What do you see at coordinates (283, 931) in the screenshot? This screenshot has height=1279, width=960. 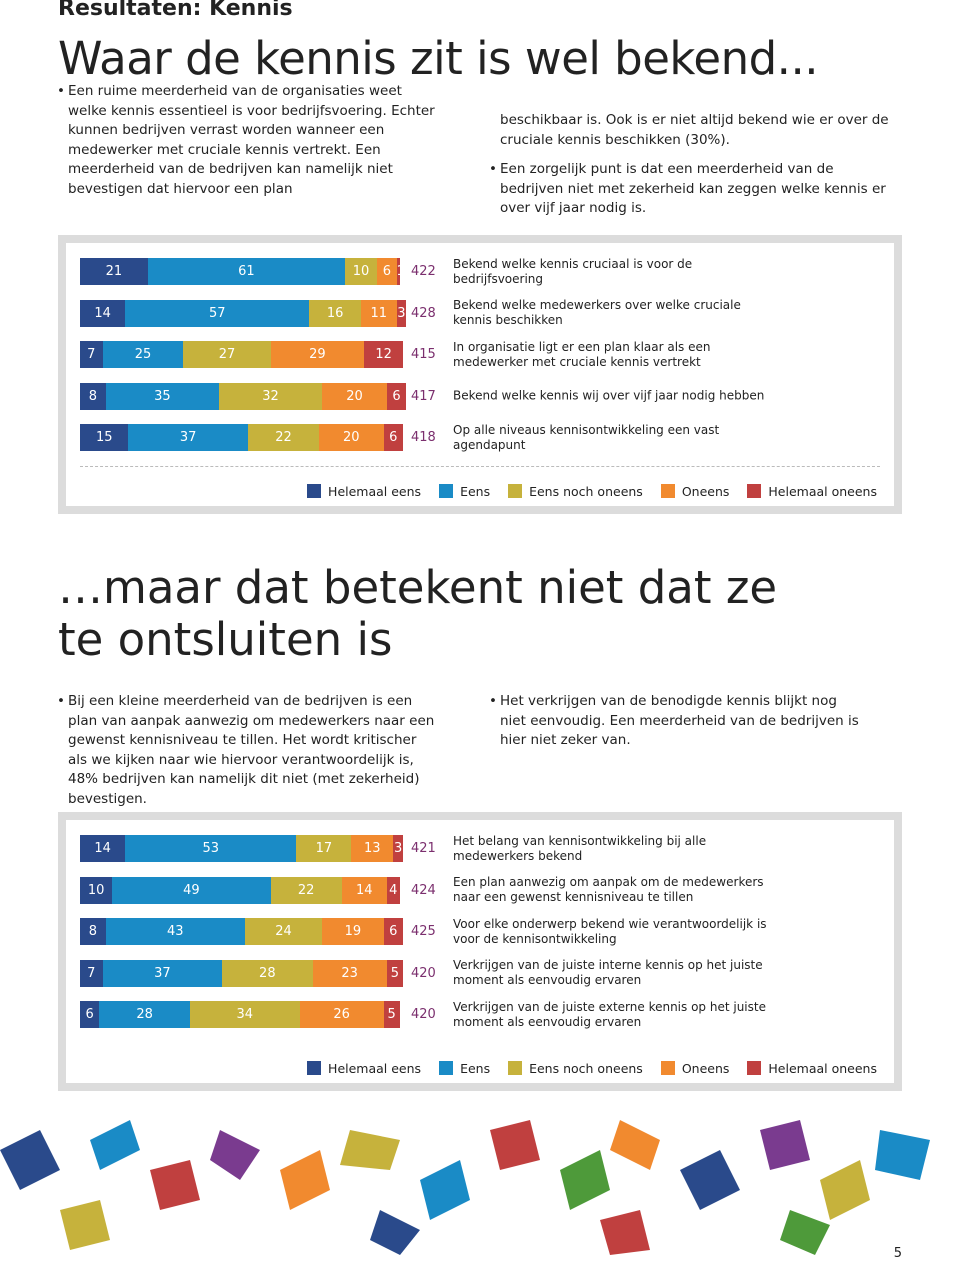 I see `bar-segment: 24` at bounding box center [283, 931].